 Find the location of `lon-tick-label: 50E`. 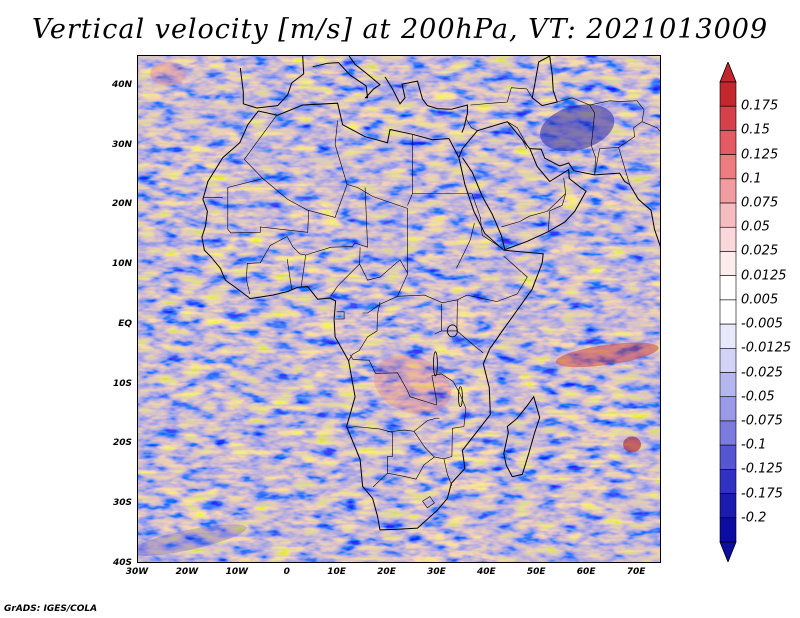

lon-tick-label: 50E is located at coordinates (536, 572).